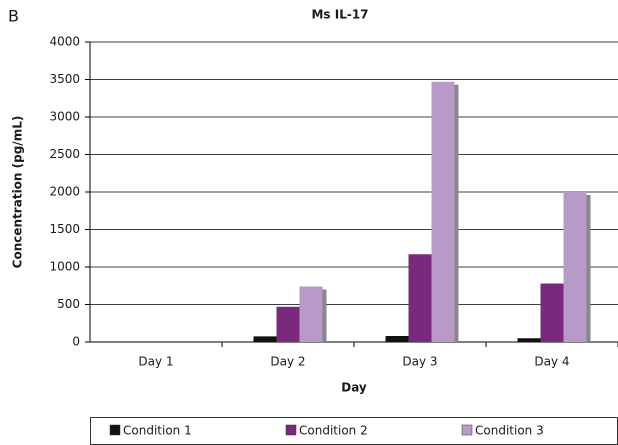 This screenshot has height=445, width=618. I want to click on chart-title: Ms IL-17, so click(339, 15).